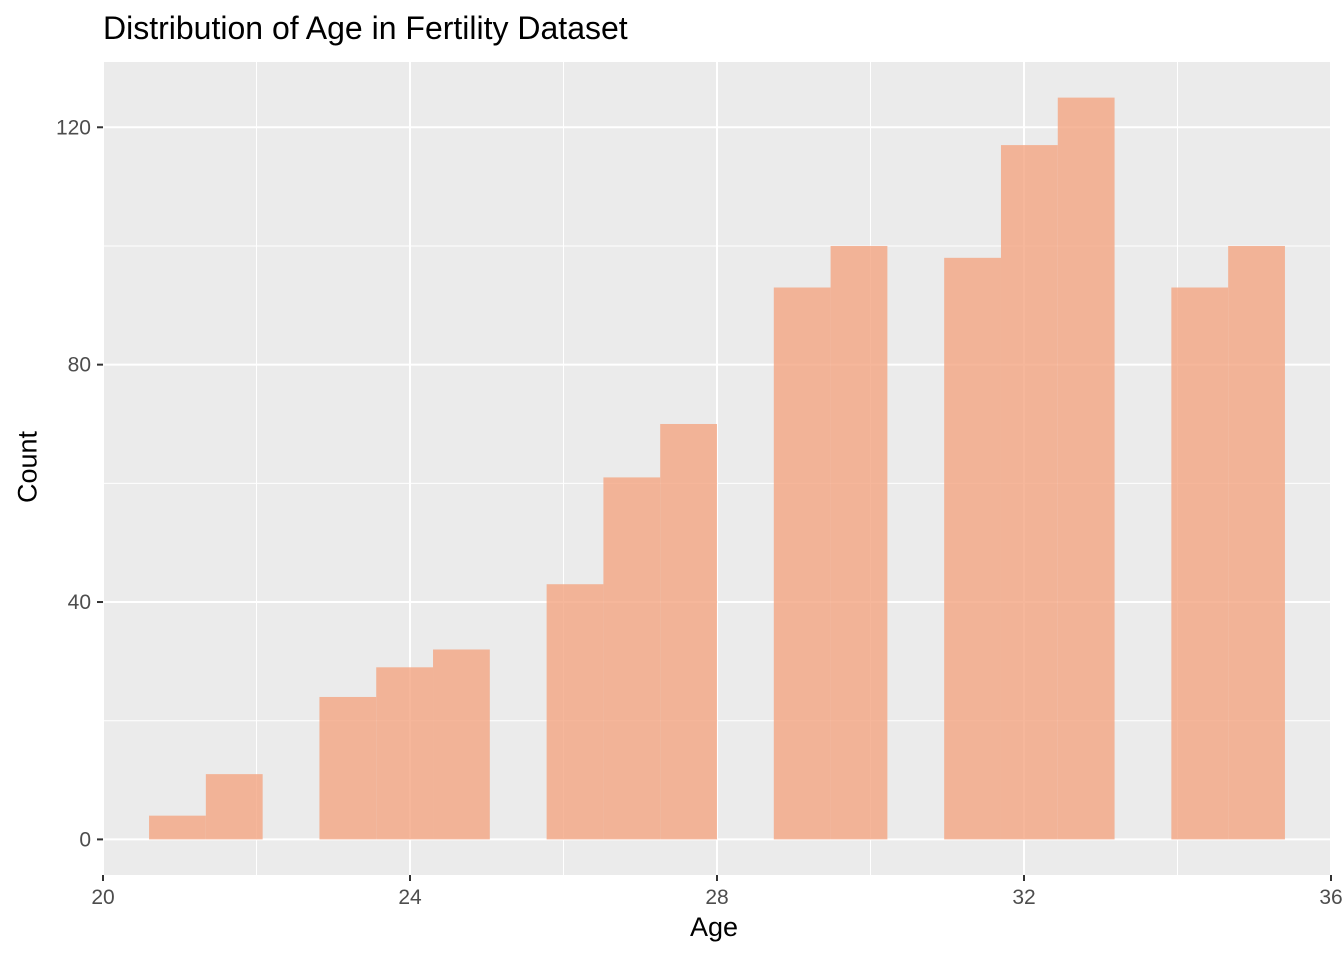 The height and width of the screenshot is (960, 1344). What do you see at coordinates (714, 927) in the screenshot?
I see `x-axis-label: Age` at bounding box center [714, 927].